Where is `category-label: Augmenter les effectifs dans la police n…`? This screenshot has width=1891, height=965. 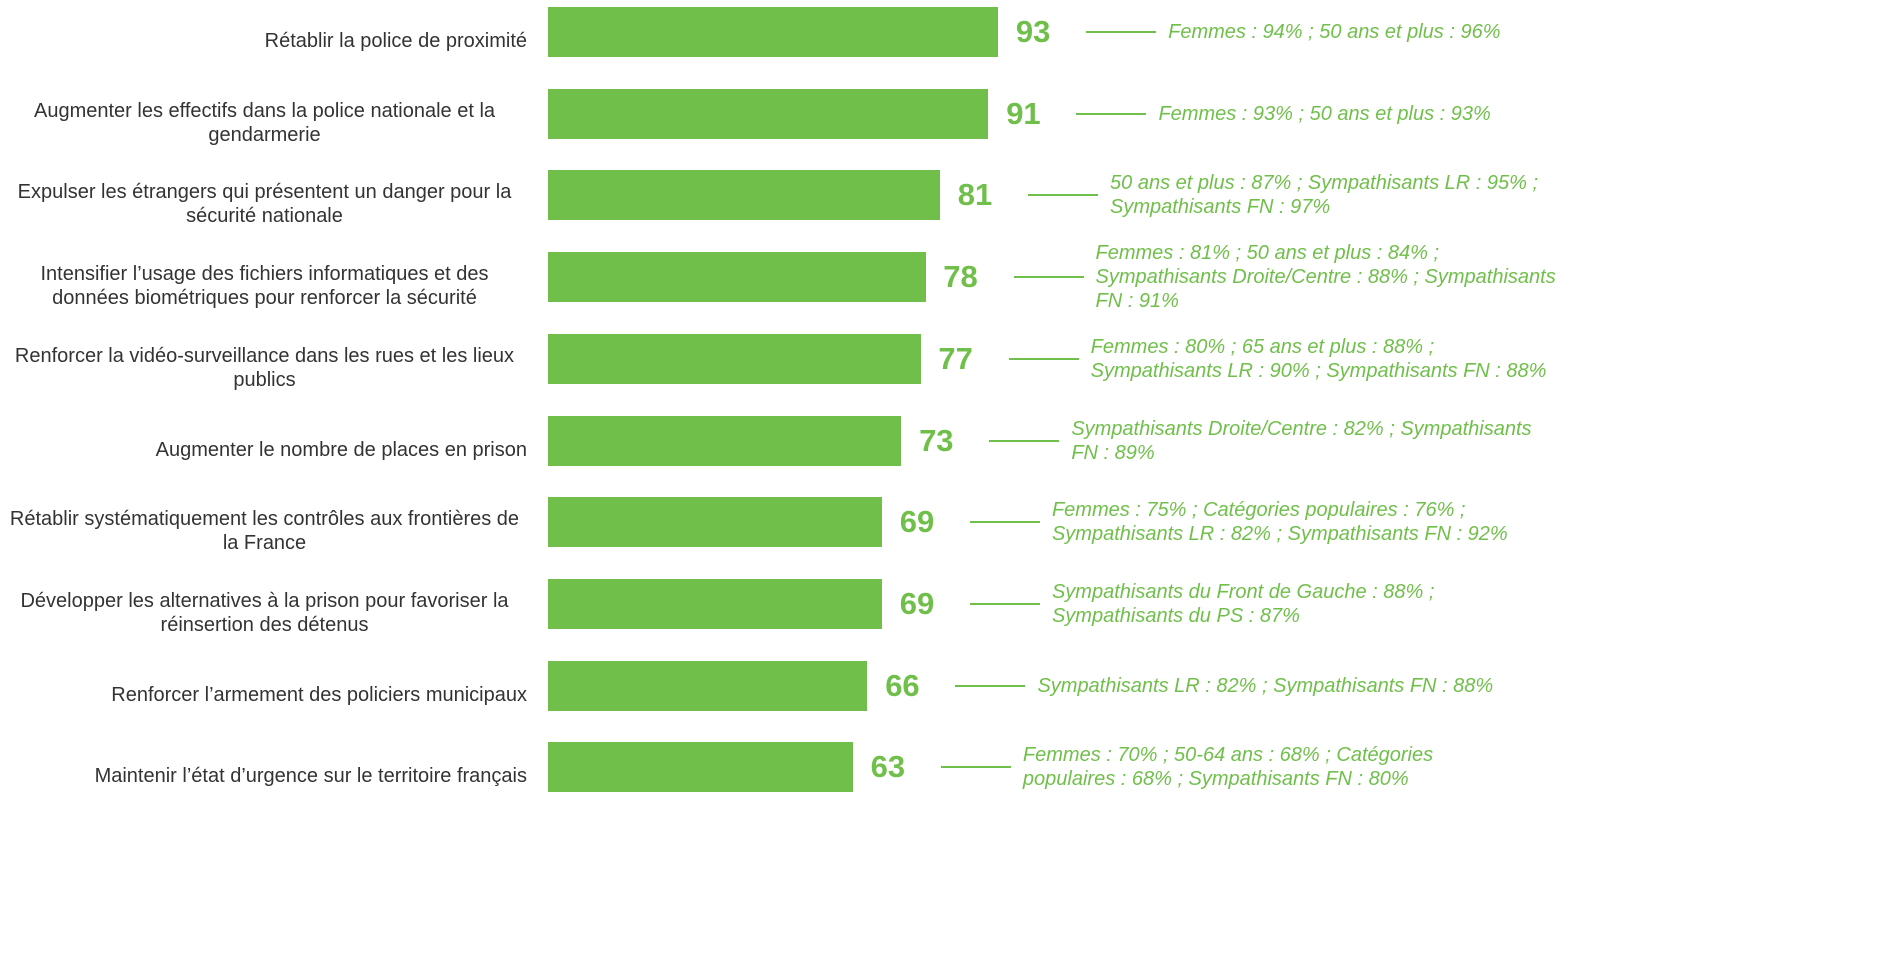 category-label: Augmenter les effectifs dans la police n… is located at coordinates (264, 122).